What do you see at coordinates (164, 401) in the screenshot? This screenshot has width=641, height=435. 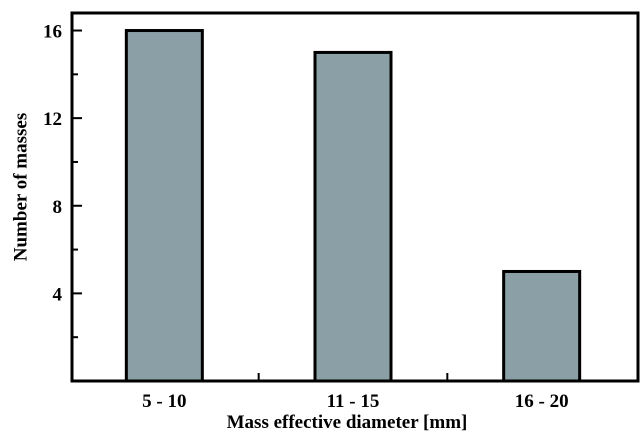 I see `x-tick-label: 5 - 10` at bounding box center [164, 401].